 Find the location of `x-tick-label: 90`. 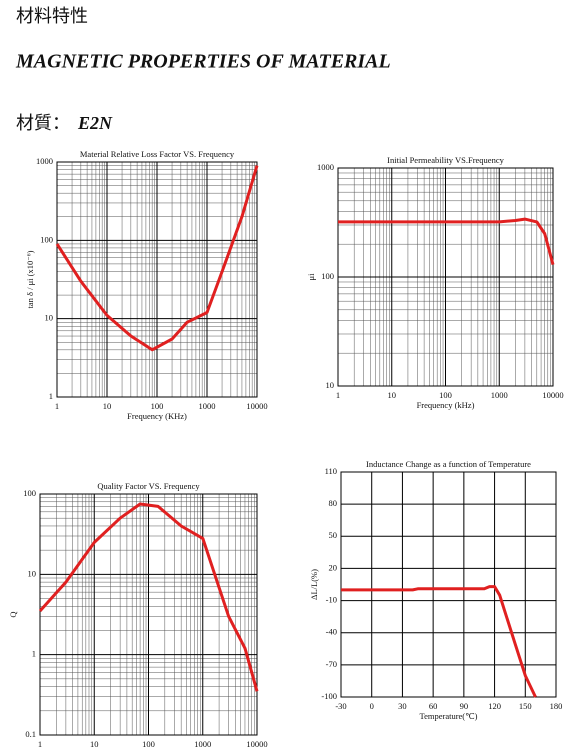

x-tick-label: 90 is located at coordinates (464, 706).